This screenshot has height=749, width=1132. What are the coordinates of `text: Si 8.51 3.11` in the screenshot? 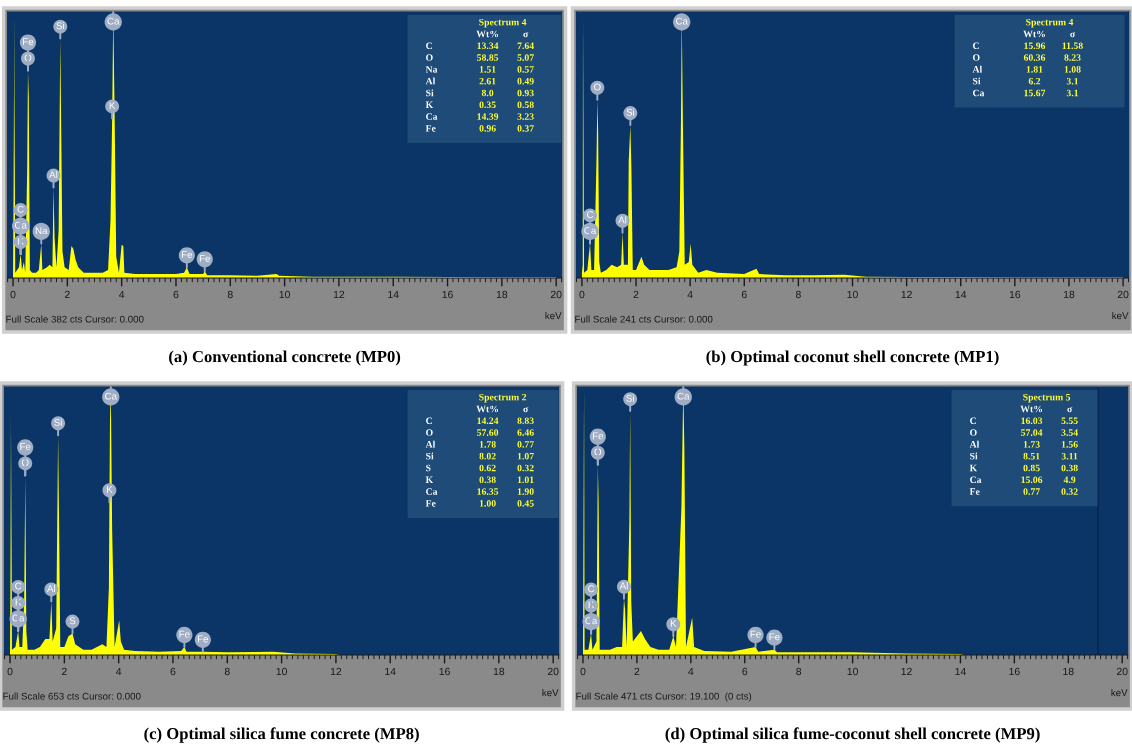 It's located at (1024, 456).